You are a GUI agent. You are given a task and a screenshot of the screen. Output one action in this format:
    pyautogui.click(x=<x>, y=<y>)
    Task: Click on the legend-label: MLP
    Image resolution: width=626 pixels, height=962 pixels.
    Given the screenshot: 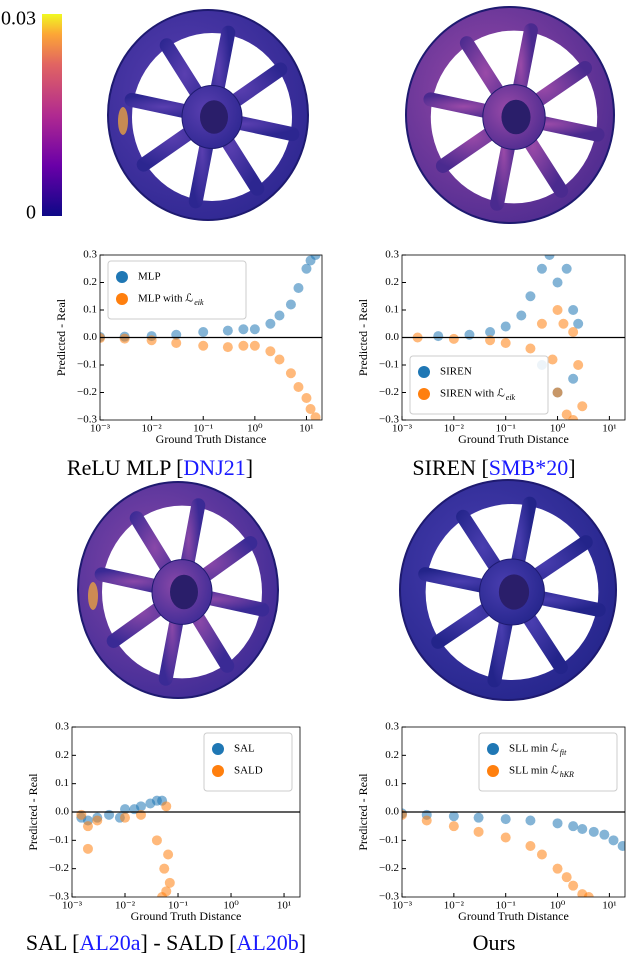 What is the action you would take?
    pyautogui.click(x=149, y=277)
    